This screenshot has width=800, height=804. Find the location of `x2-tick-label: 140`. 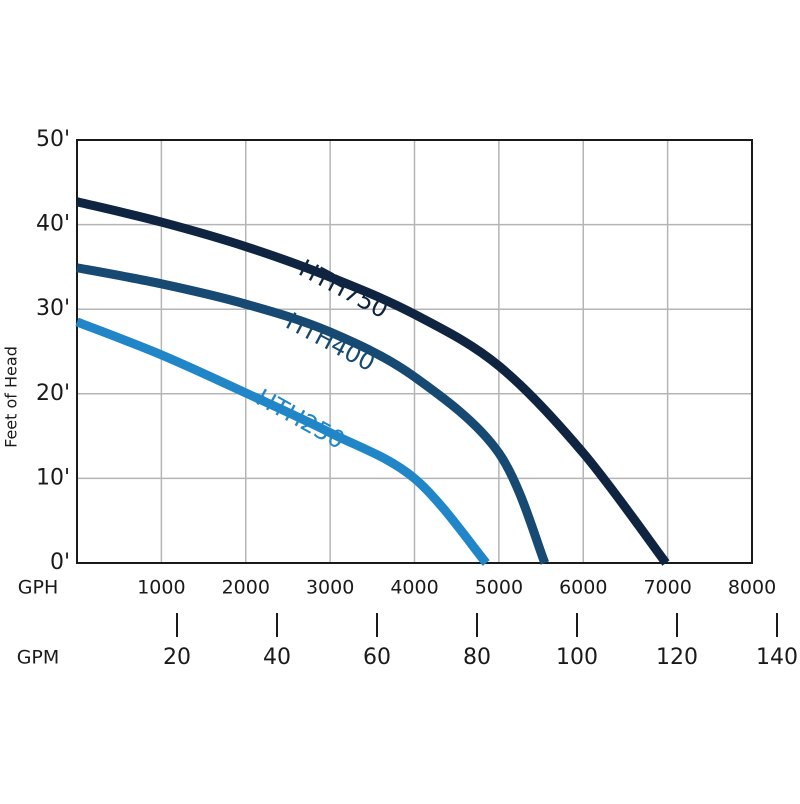

x2-tick-label: 140 is located at coordinates (777, 657).